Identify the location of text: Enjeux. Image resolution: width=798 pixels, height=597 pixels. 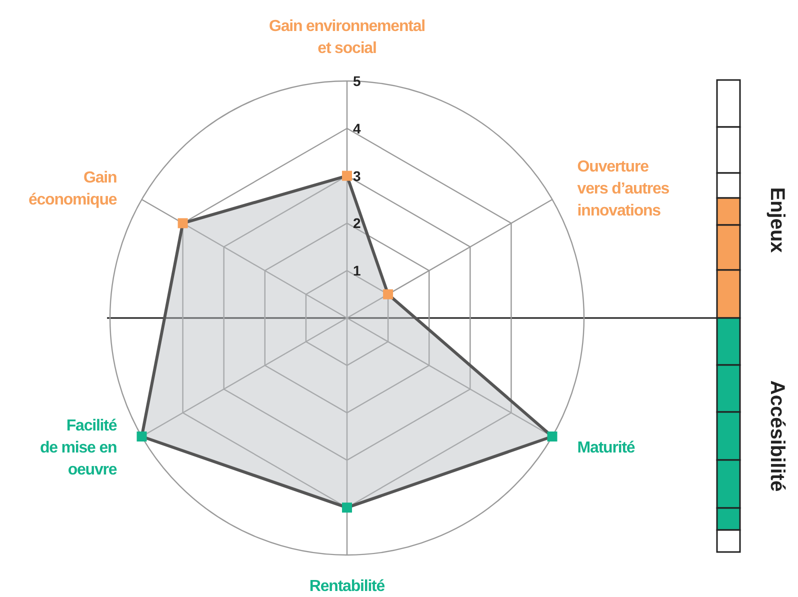
(777, 220).